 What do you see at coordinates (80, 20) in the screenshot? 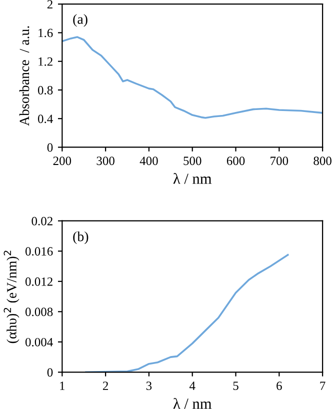
I see `annotation: (a)` at bounding box center [80, 20].